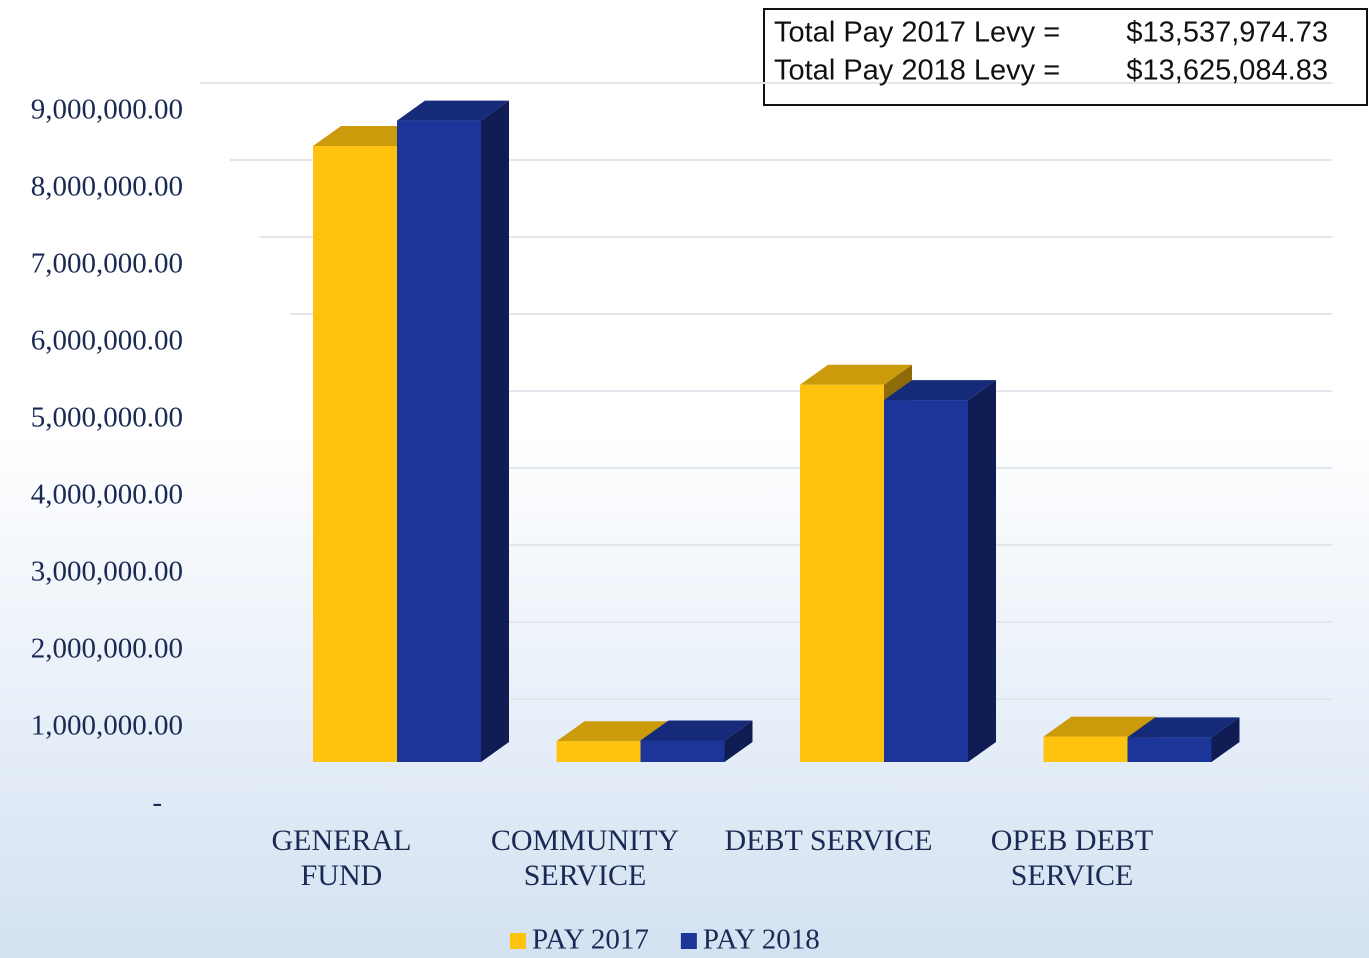 The width and height of the screenshot is (1369, 958). What do you see at coordinates (157, 803) in the screenshot?
I see `y-tick-label: -` at bounding box center [157, 803].